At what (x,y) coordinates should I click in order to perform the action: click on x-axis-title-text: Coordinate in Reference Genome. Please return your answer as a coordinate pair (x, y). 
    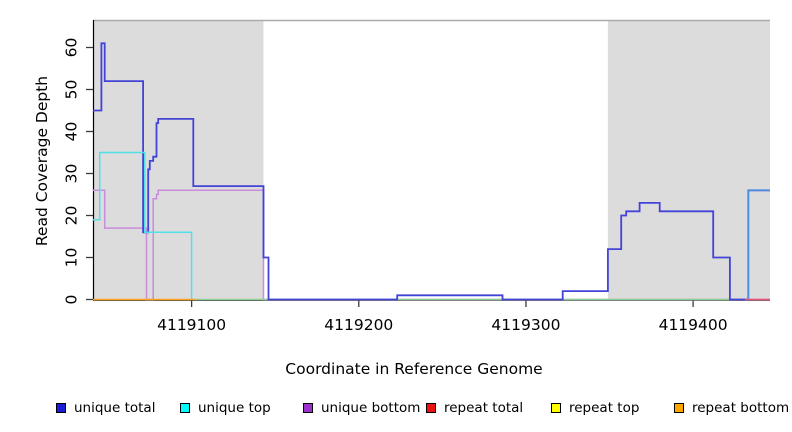
    Looking at the image, I should click on (414, 369).